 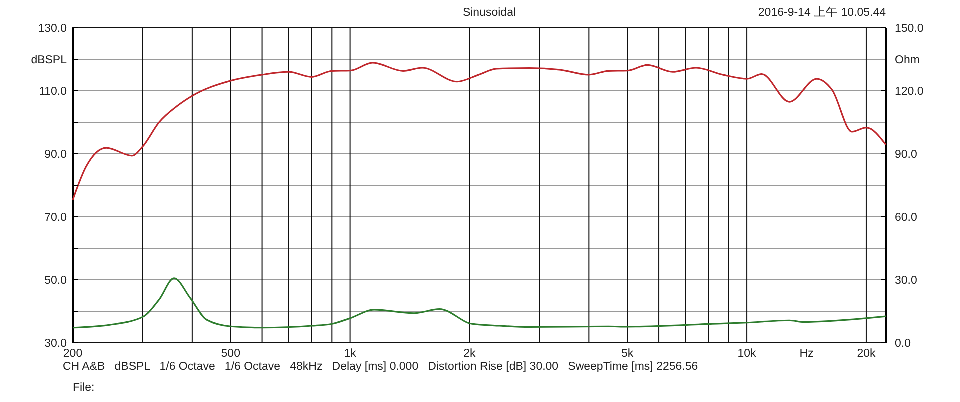 I want to click on y2-tick-label: 150.0, so click(x=909, y=29).